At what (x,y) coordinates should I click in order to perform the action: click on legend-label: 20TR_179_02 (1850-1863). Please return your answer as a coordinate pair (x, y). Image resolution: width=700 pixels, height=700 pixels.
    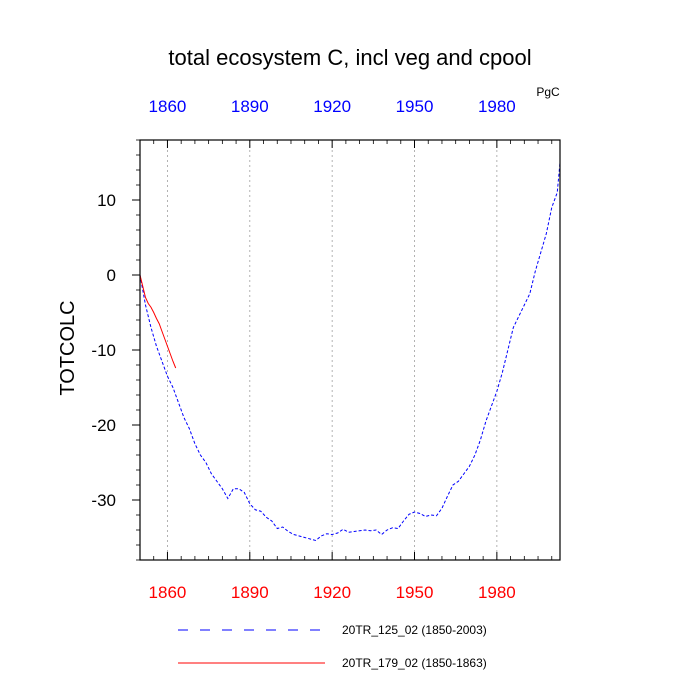
    Looking at the image, I should click on (414, 663).